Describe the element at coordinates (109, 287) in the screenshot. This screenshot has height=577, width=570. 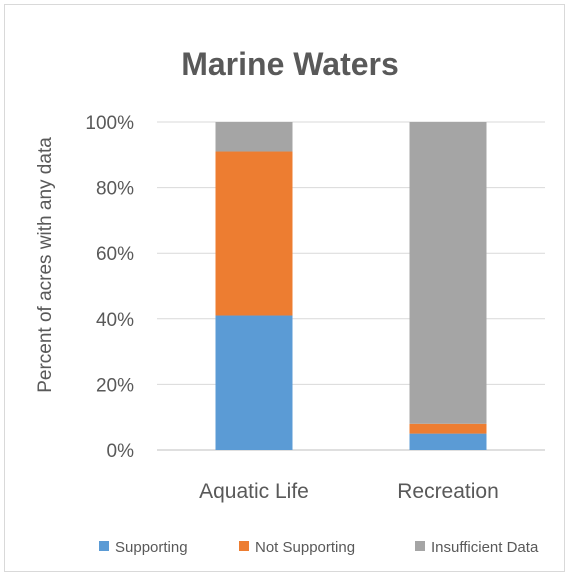
I see `y-tick-labels: 0% 20% 40% 60% 80% 100%` at that location.